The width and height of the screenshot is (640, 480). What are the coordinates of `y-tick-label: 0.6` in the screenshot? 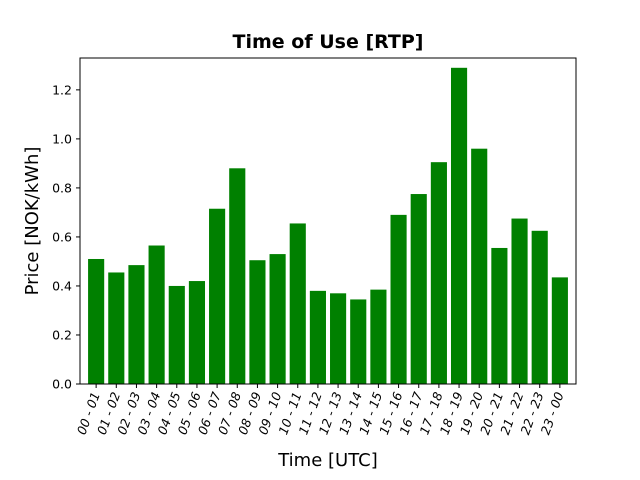 It's located at (62, 236).